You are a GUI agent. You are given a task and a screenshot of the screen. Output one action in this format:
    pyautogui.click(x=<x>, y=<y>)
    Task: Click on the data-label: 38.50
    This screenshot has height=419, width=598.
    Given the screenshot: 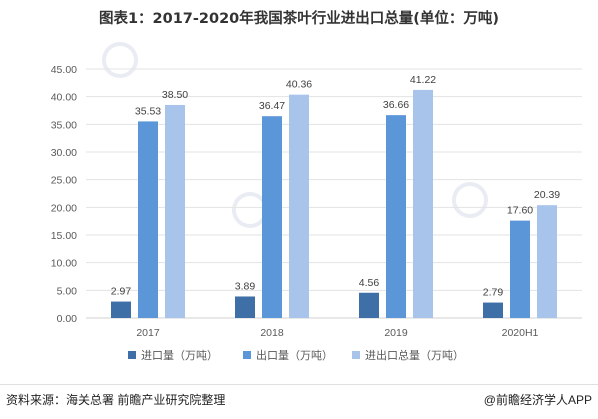 What is the action you would take?
    pyautogui.click(x=175, y=95)
    